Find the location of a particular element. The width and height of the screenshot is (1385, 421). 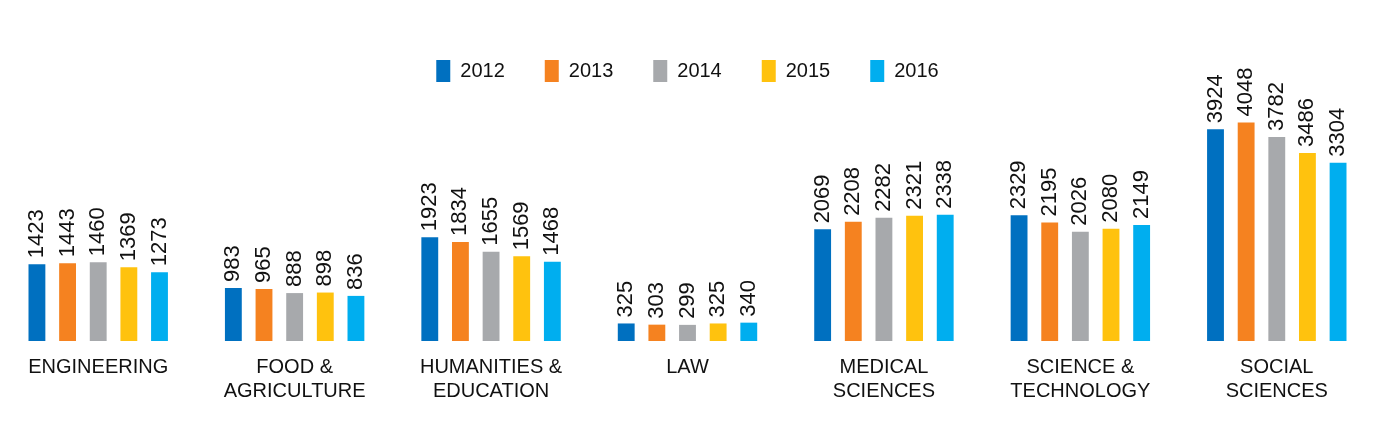

data-label: 340 is located at coordinates (747, 298).